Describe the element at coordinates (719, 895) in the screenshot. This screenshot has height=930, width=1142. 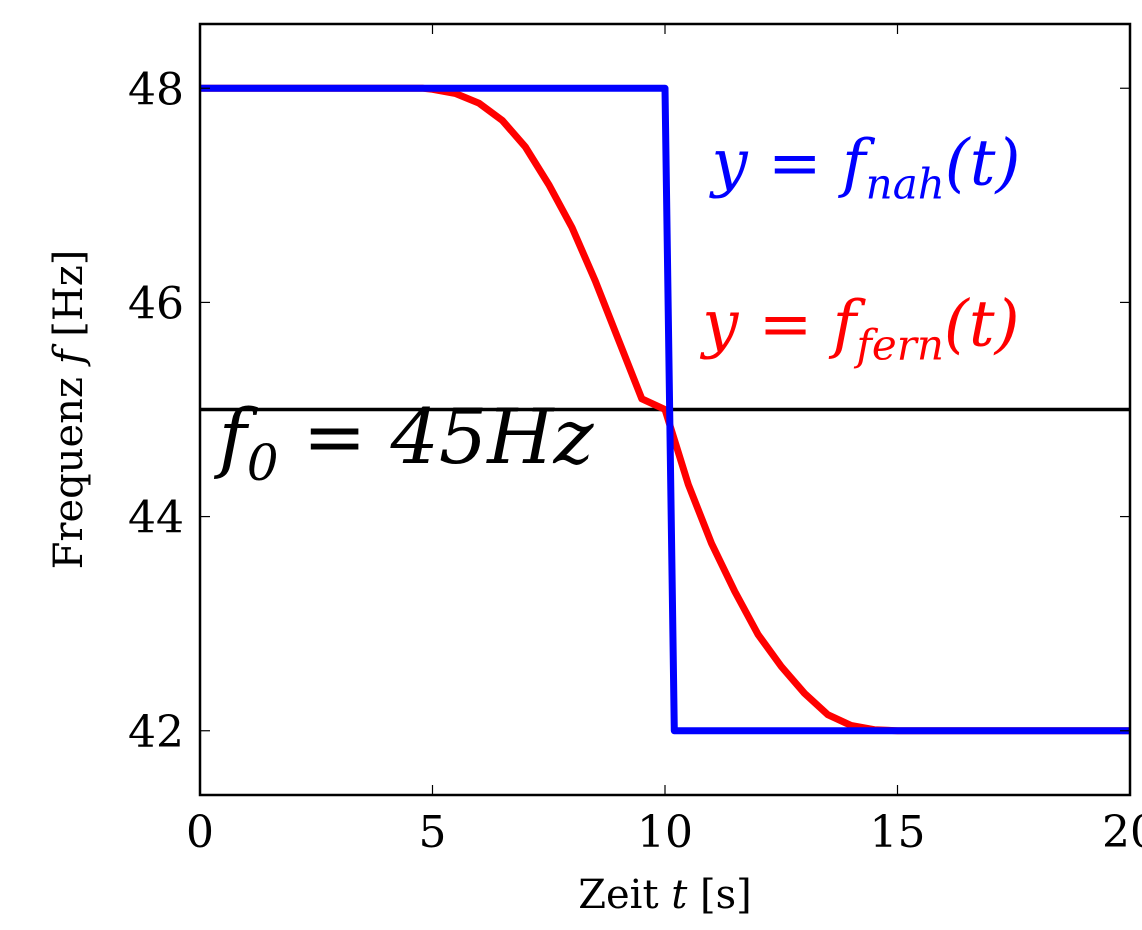
I see `x-axis-label-unit: [s]` at that location.